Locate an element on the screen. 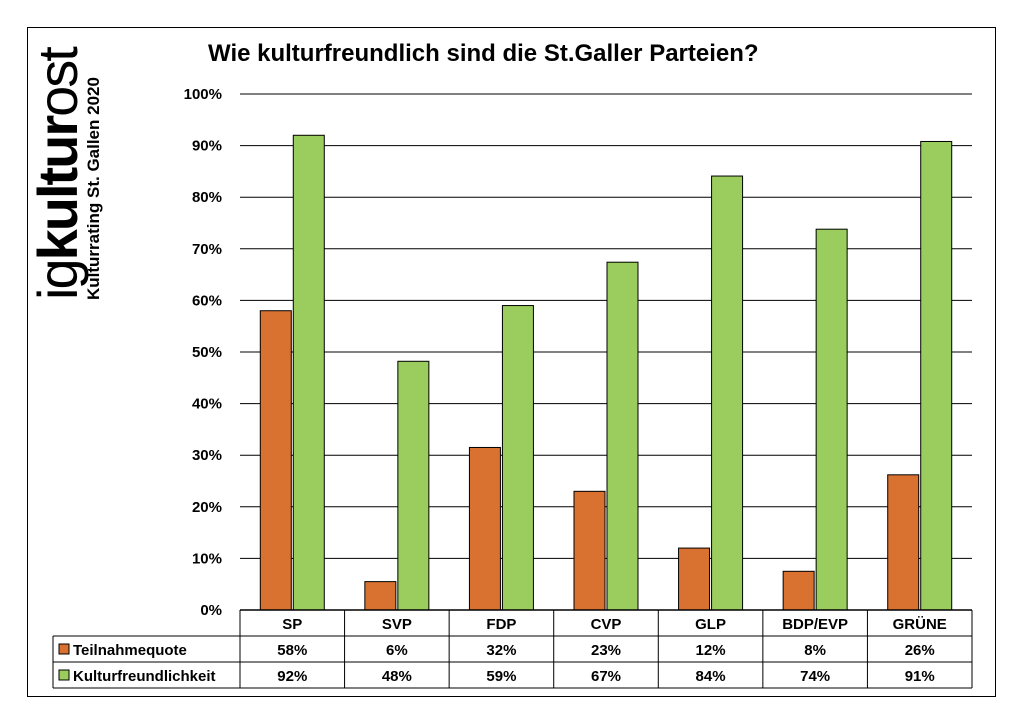 The image size is (1024, 719). data-label: 67% is located at coordinates (606, 676).